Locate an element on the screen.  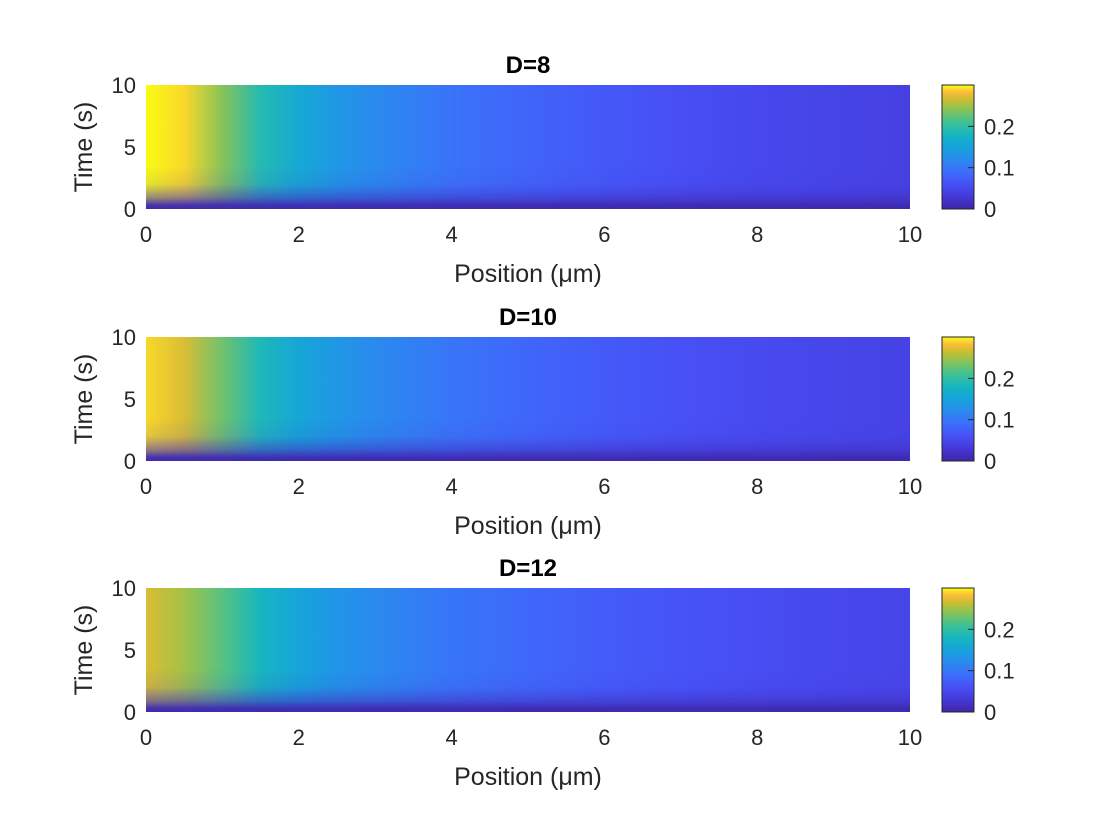
panel-title: D=8 is located at coordinates (528, 65).